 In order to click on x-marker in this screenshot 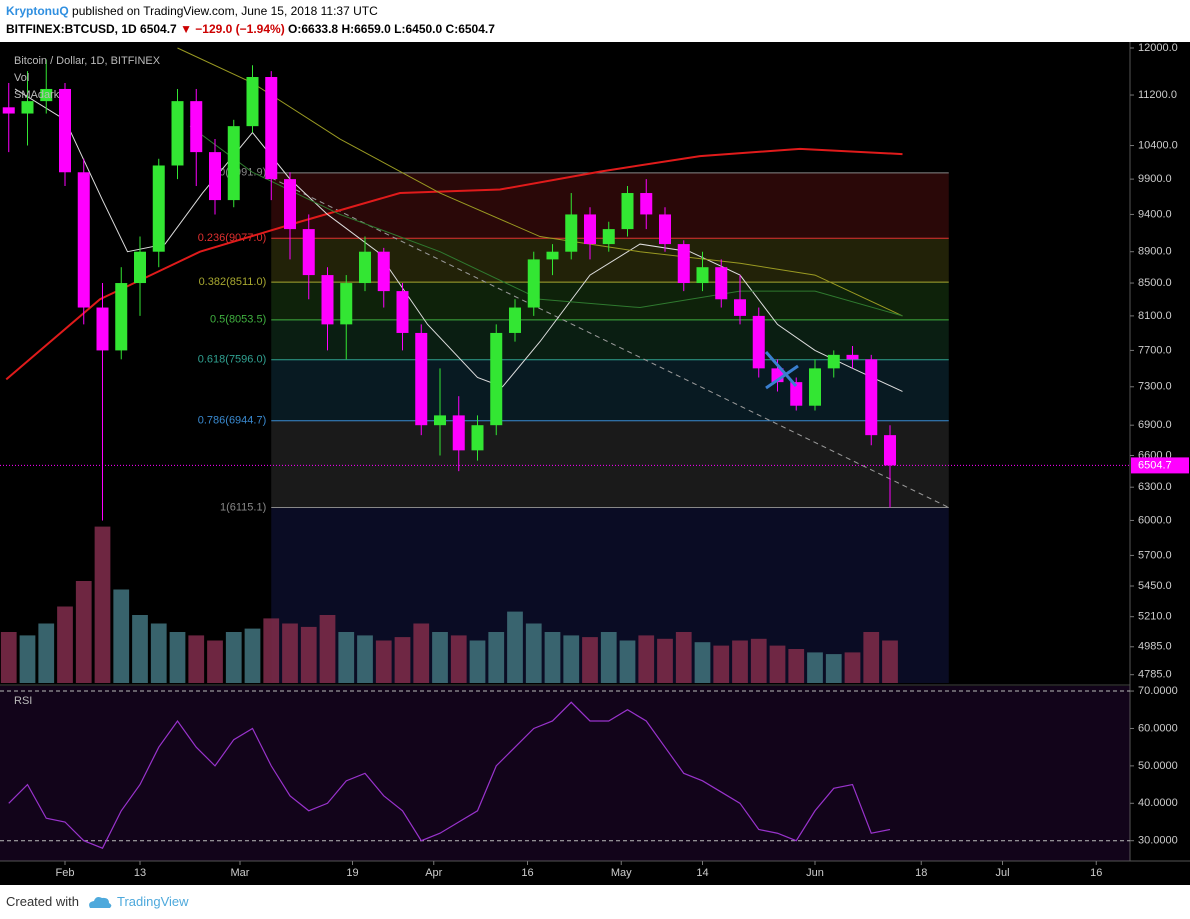, I will do `click(781, 370)`.